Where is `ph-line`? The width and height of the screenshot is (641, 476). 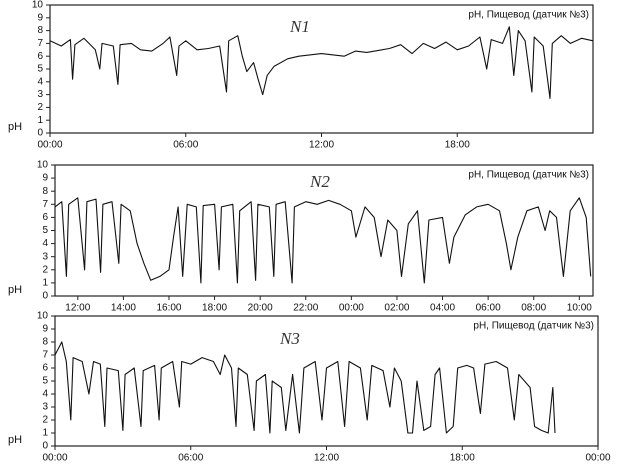
ph-line is located at coordinates (321, 62).